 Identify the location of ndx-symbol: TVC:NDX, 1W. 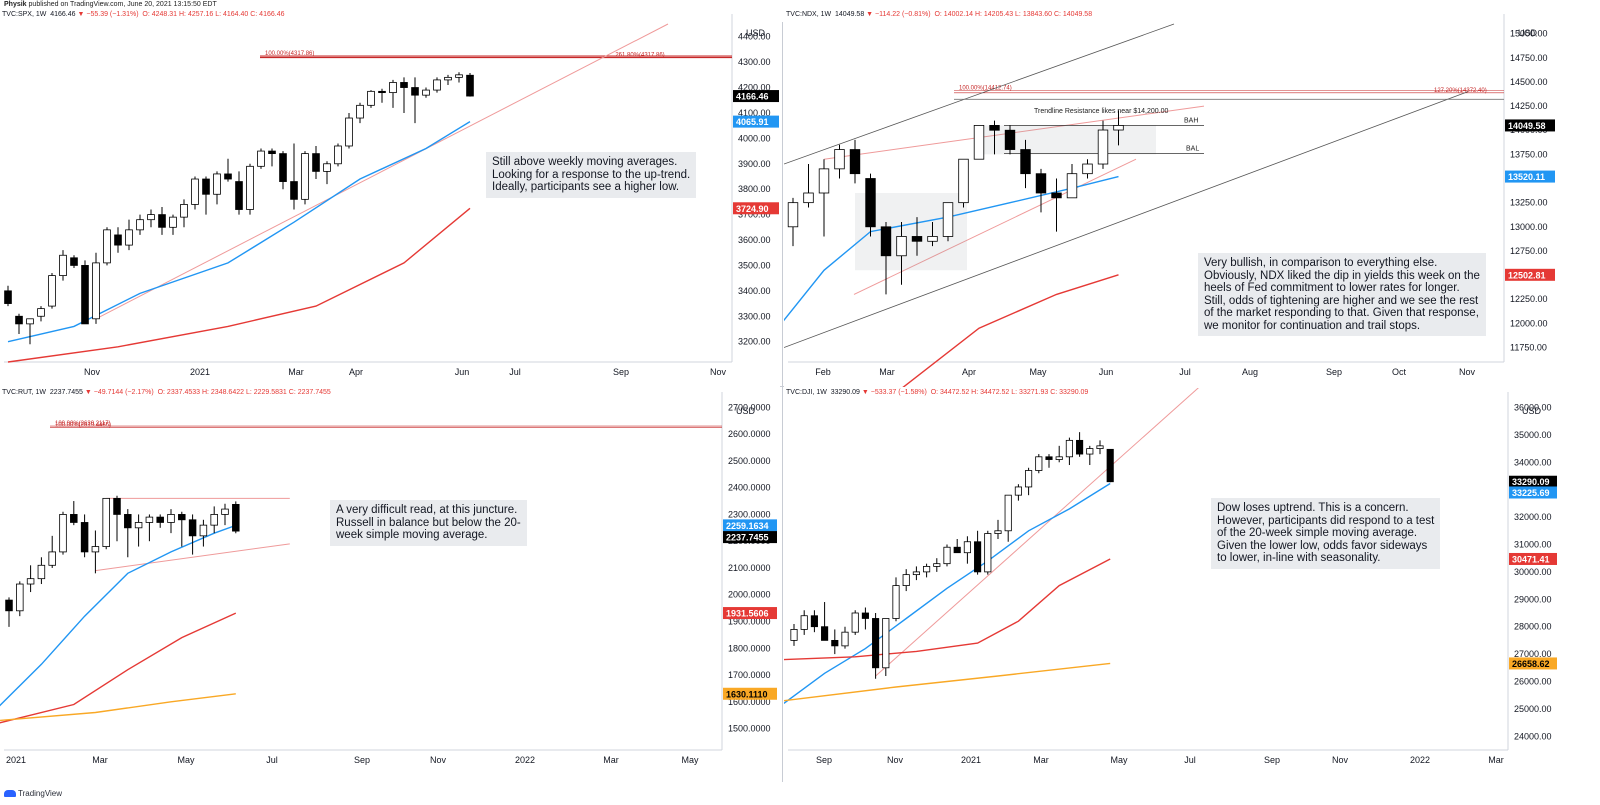
(809, 14).